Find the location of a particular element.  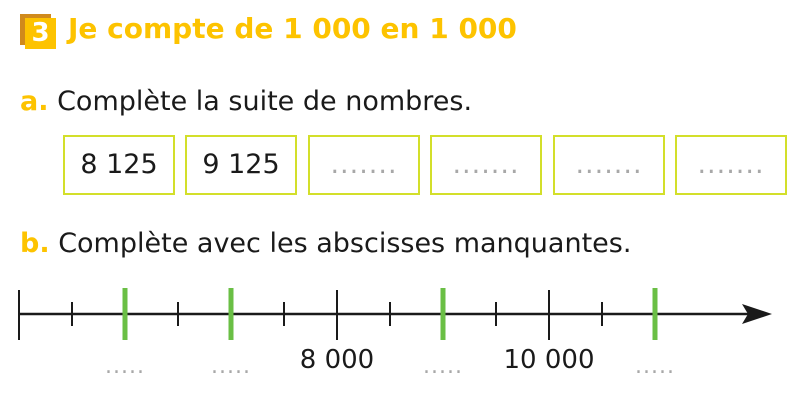

part-b-letter: b. is located at coordinates (35, 243).